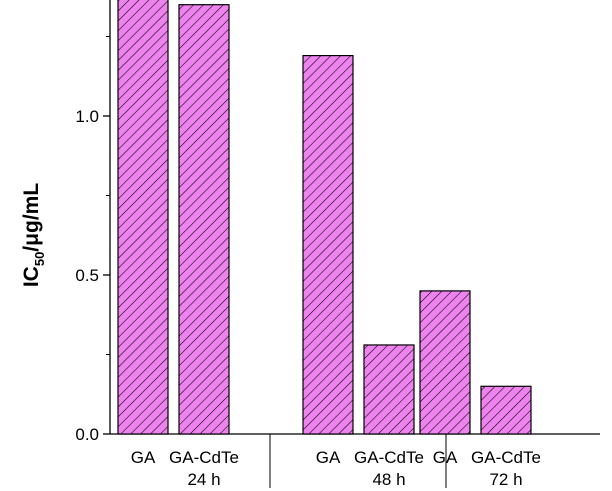 The width and height of the screenshot is (612, 491). Describe the element at coordinates (336, 468) in the screenshot. I see `labels: GA GA-CdTe 24 h GA GA-CdTe 48 h GA GA-CdTe 72 h` at that location.